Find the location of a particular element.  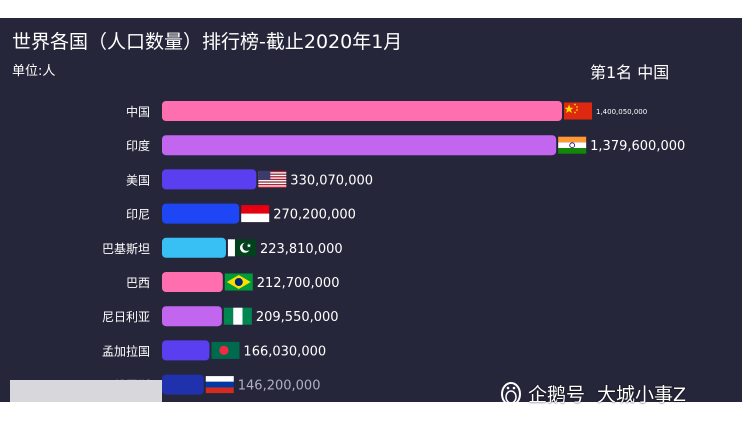

russia-flag-icon is located at coordinates (219, 385).